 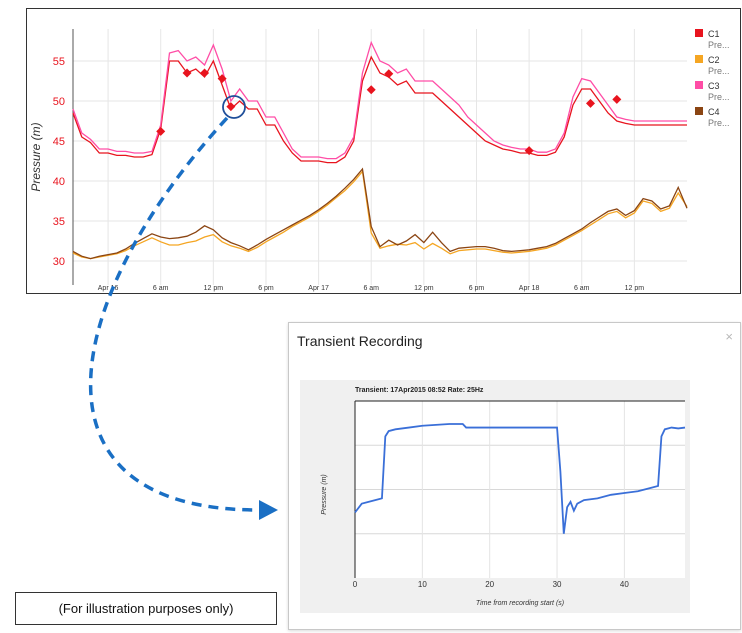 I want to click on legend-label-C2: C2, so click(x=714, y=60).